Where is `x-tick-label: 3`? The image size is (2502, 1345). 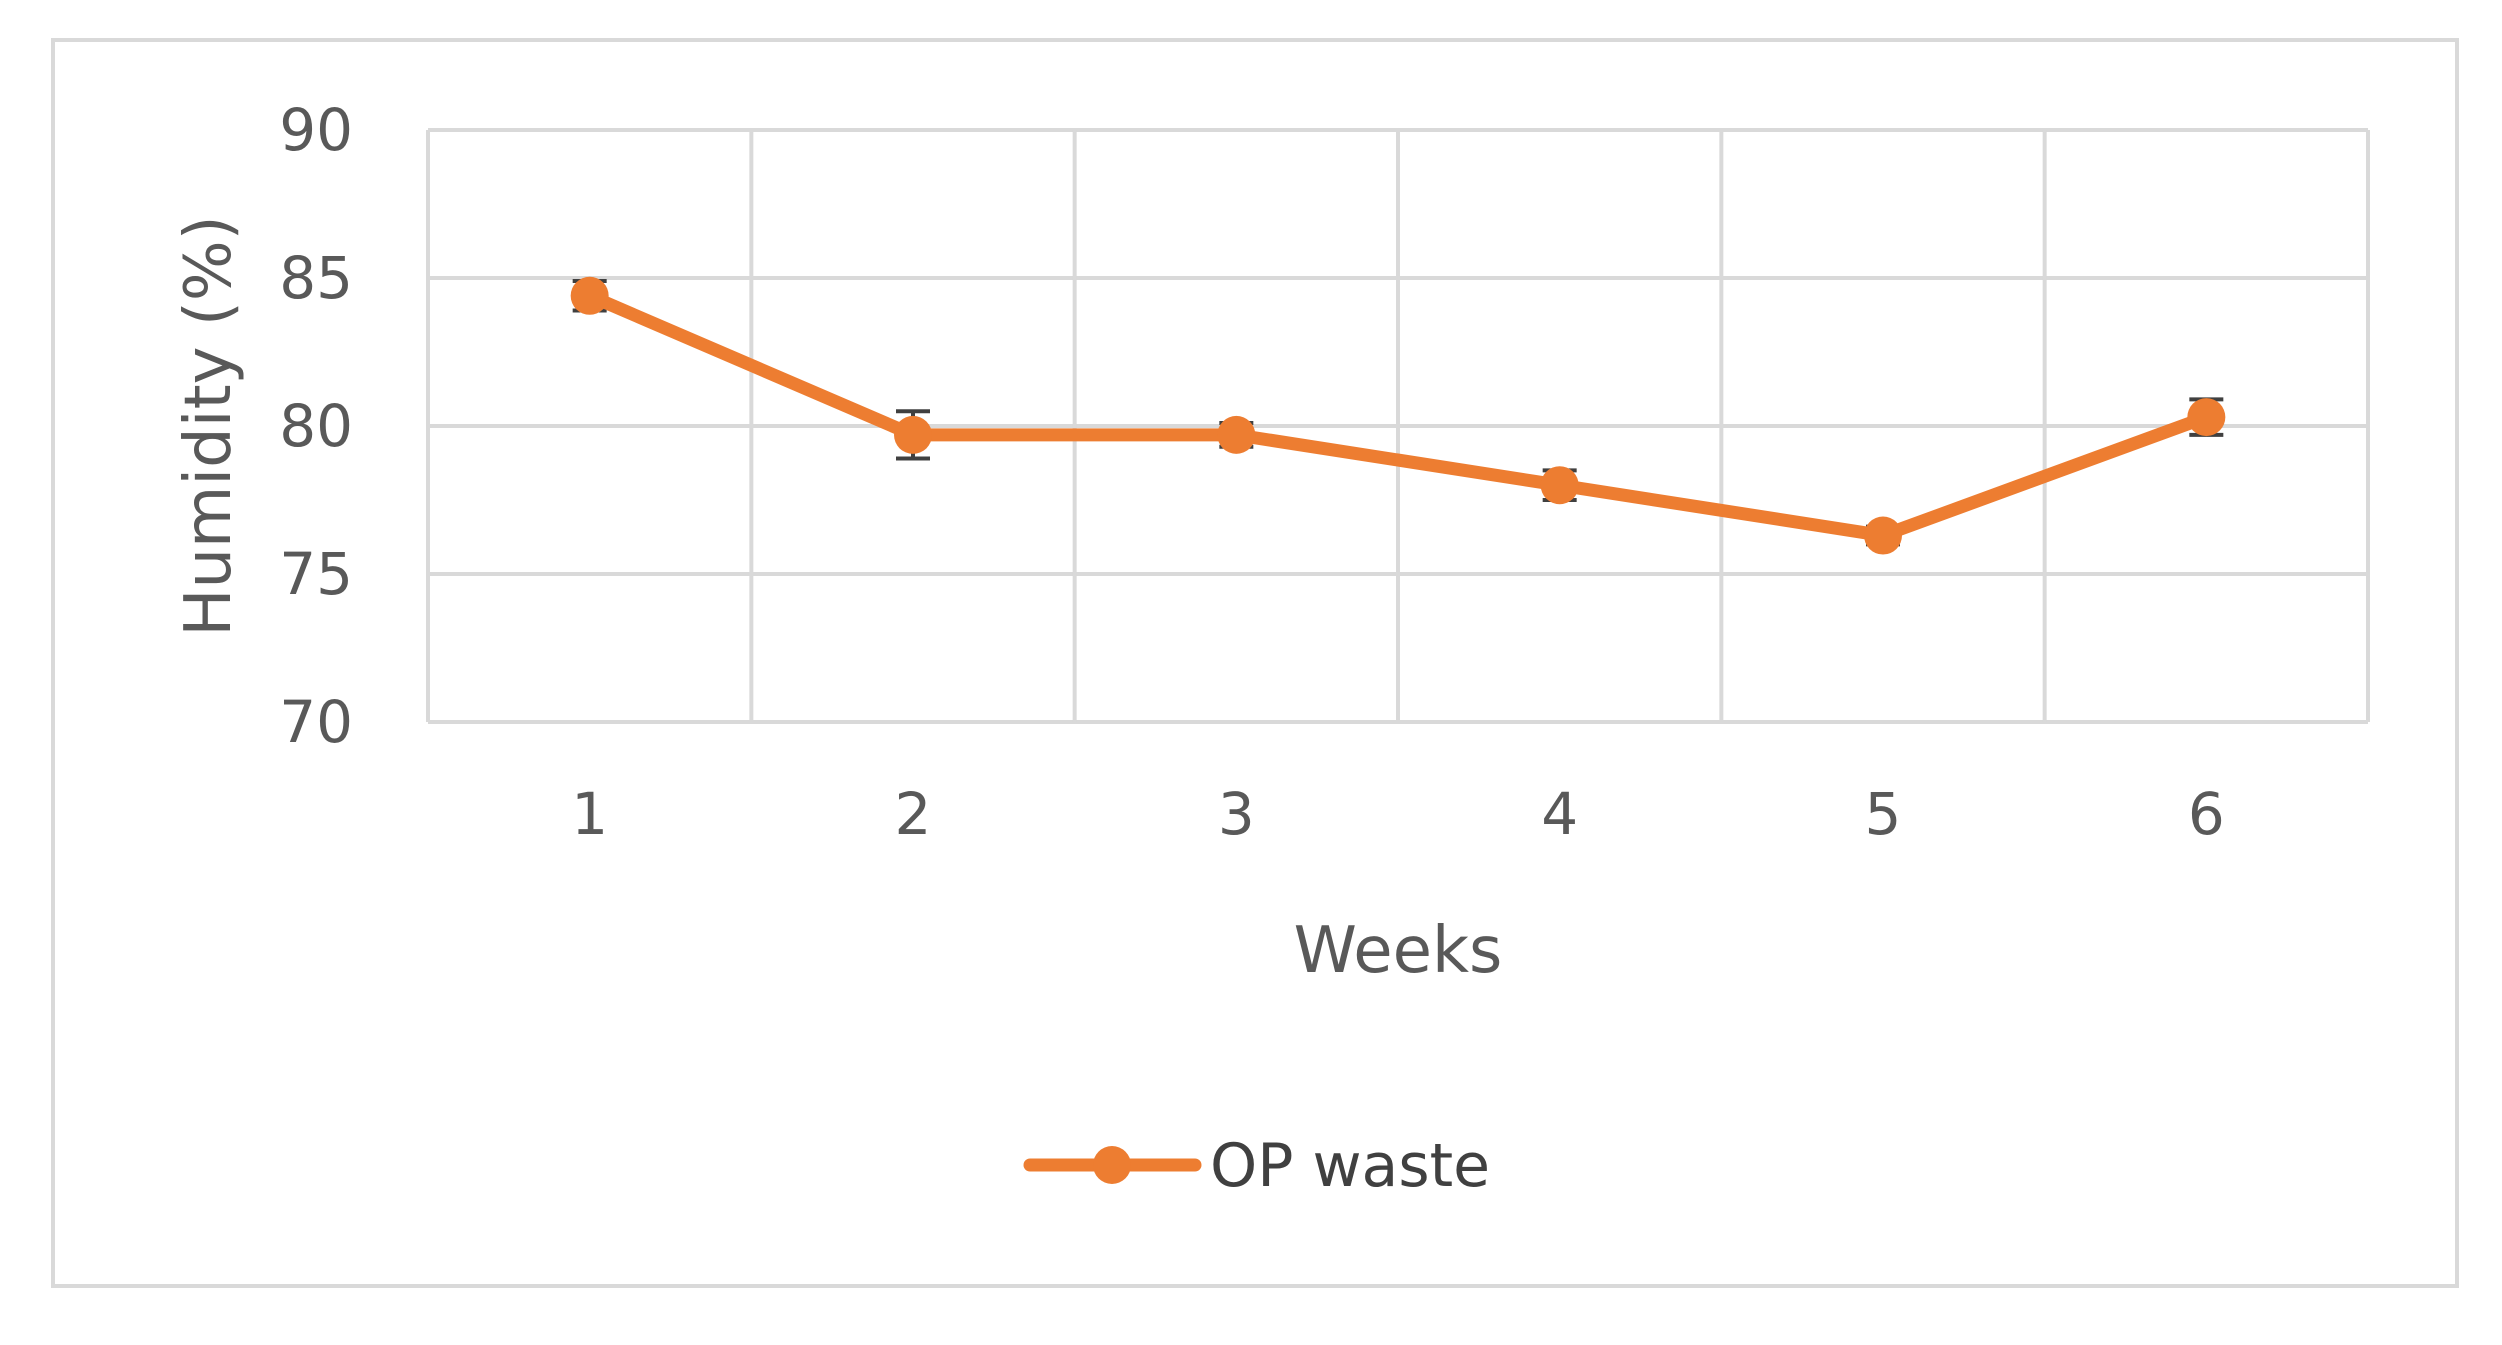 x-tick-label: 3 is located at coordinates (1236, 814).